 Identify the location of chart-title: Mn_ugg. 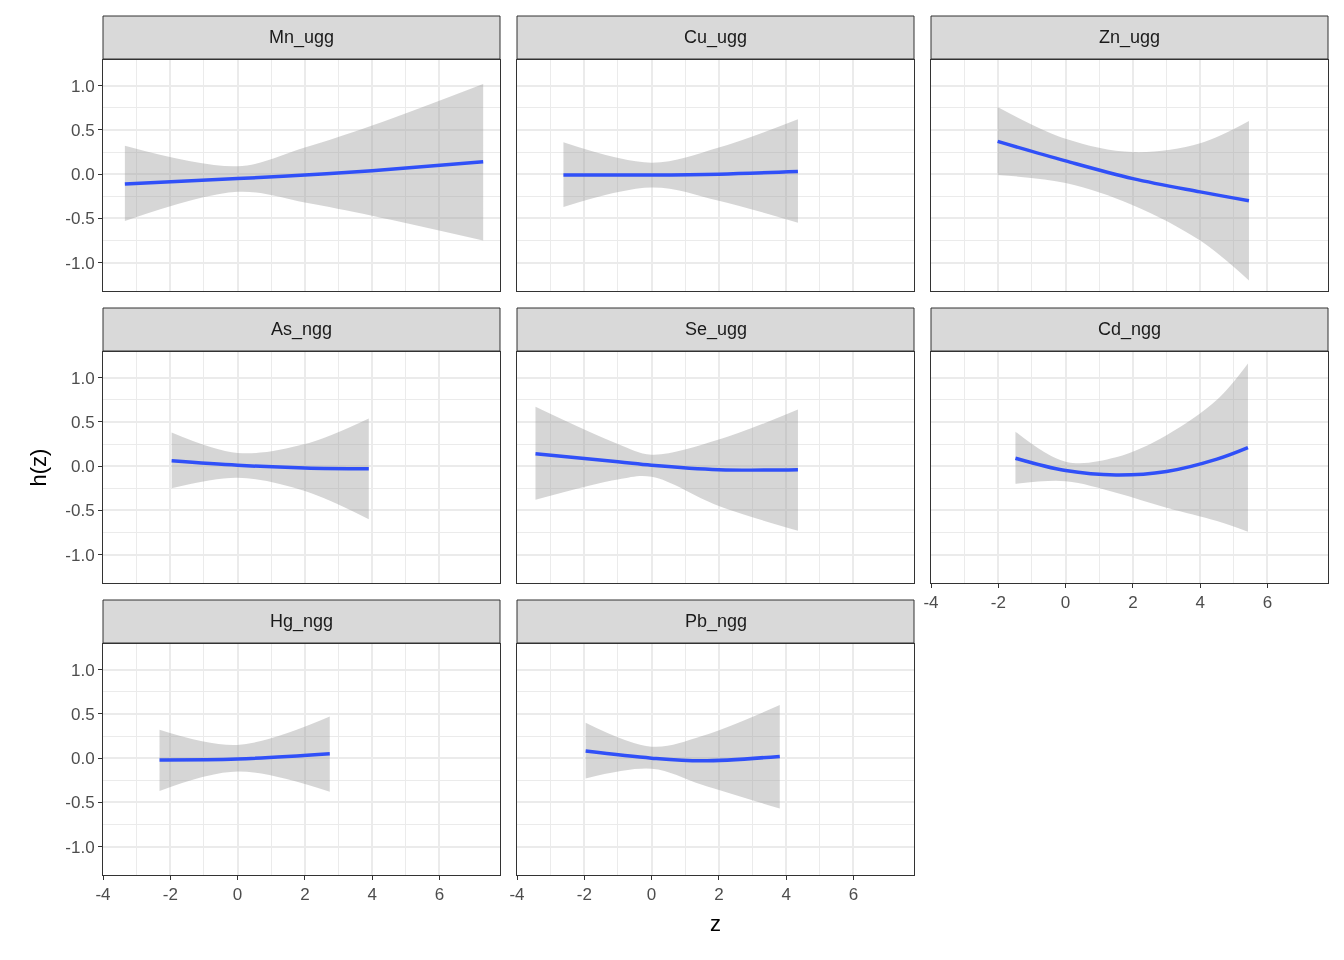
(302, 37).